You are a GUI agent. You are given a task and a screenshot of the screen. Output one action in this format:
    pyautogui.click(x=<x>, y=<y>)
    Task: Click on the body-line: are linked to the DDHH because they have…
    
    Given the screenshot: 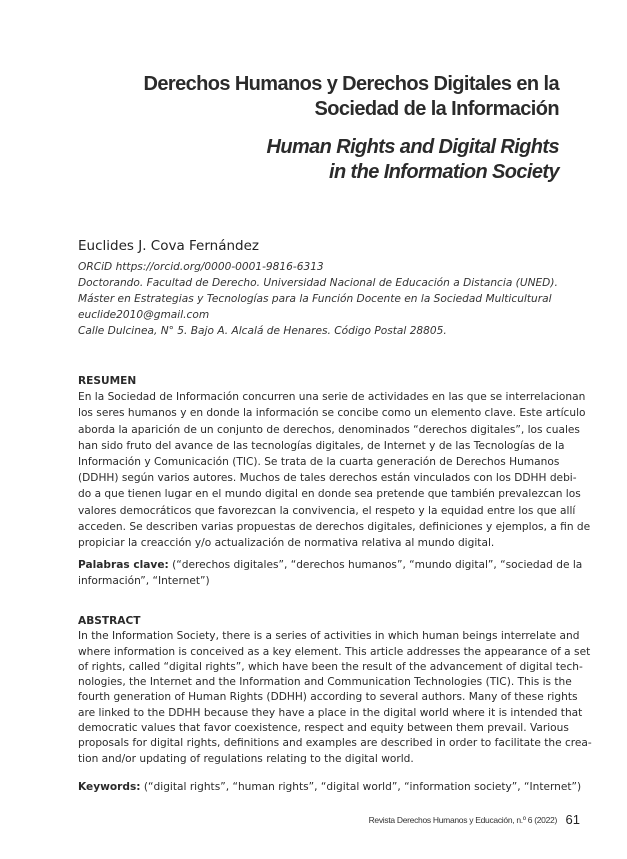 What is the action you would take?
    pyautogui.click(x=330, y=712)
    